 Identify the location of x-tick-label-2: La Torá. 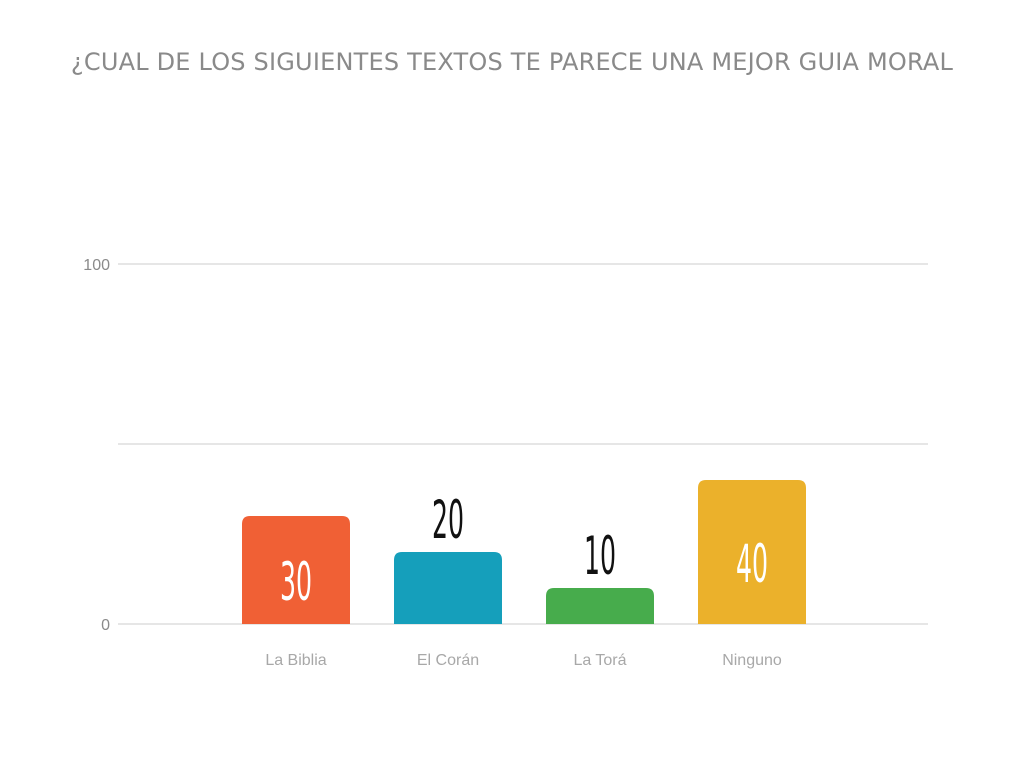
(599, 660).